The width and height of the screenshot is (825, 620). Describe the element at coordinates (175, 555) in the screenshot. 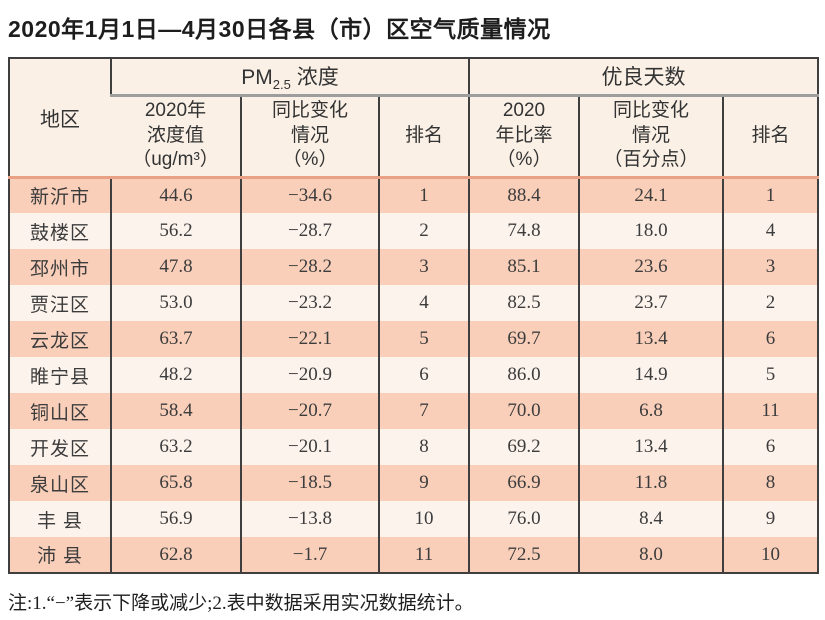

I see `cell-pm-value: 62.8` at that location.